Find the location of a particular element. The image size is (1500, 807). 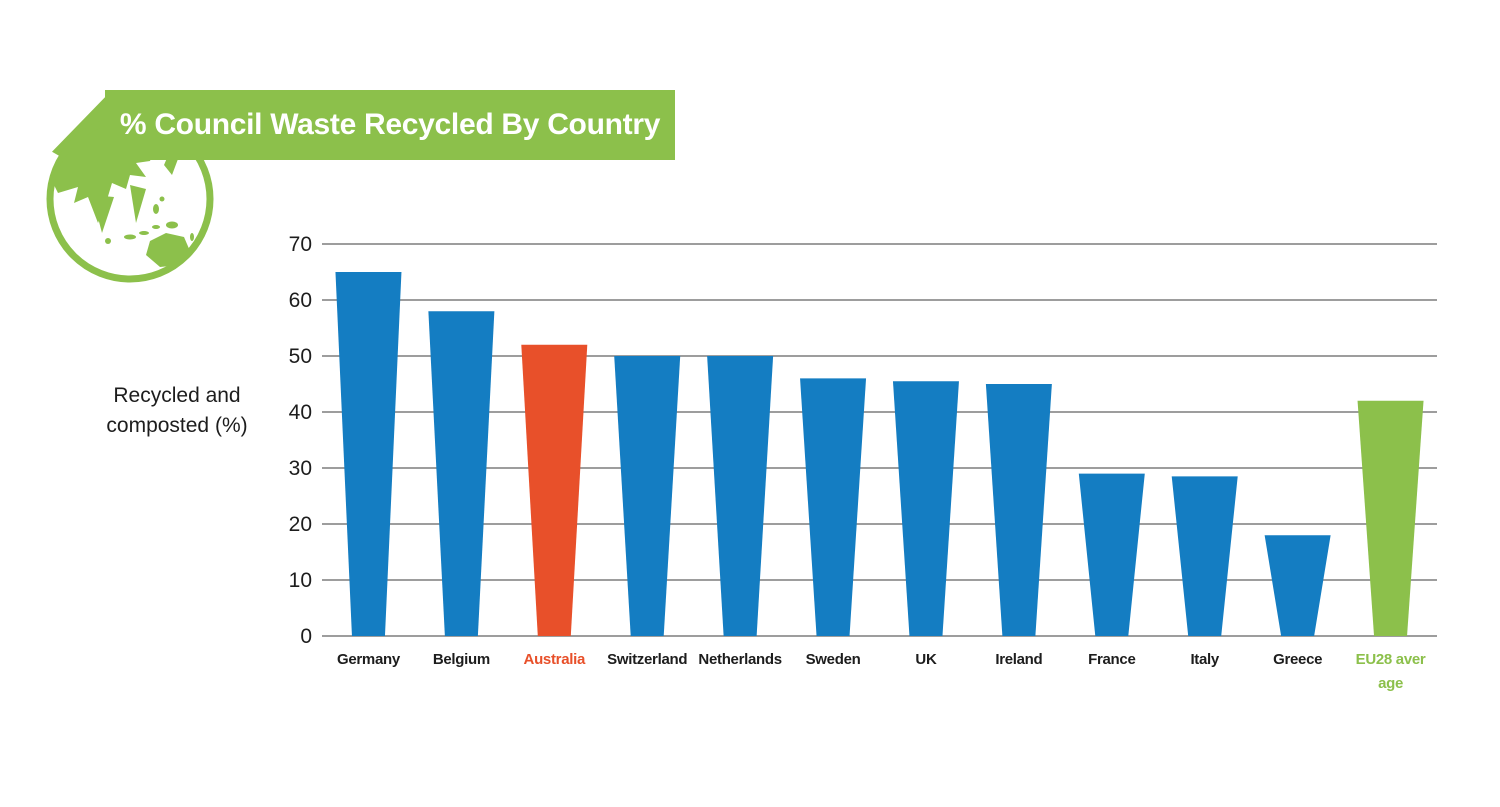

bar-germany is located at coordinates (368, 454).